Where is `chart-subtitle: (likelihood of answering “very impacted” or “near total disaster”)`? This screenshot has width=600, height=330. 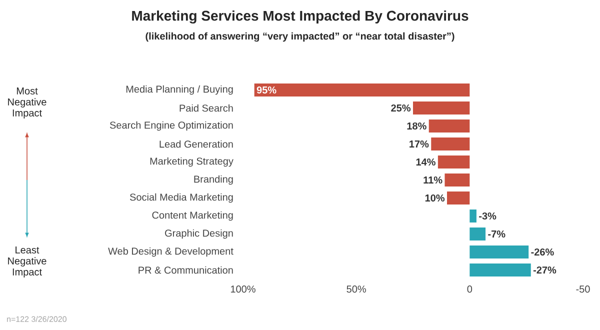 chart-subtitle: (likelihood of answering “very impacted” or “near total disaster”) is located at coordinates (300, 37).